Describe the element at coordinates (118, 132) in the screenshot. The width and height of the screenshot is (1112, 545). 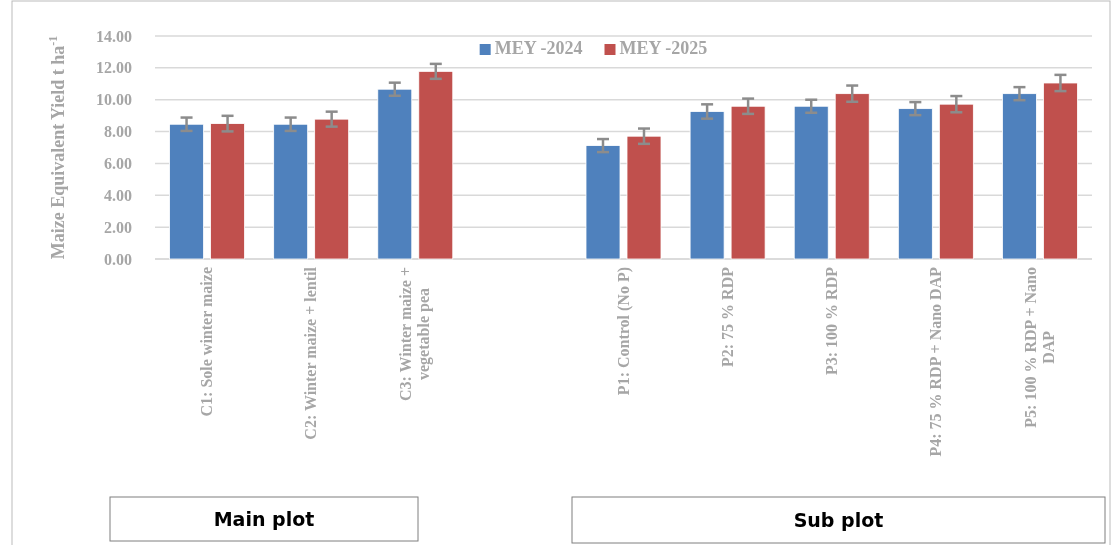
I see `y-tick-label: 8.00` at that location.